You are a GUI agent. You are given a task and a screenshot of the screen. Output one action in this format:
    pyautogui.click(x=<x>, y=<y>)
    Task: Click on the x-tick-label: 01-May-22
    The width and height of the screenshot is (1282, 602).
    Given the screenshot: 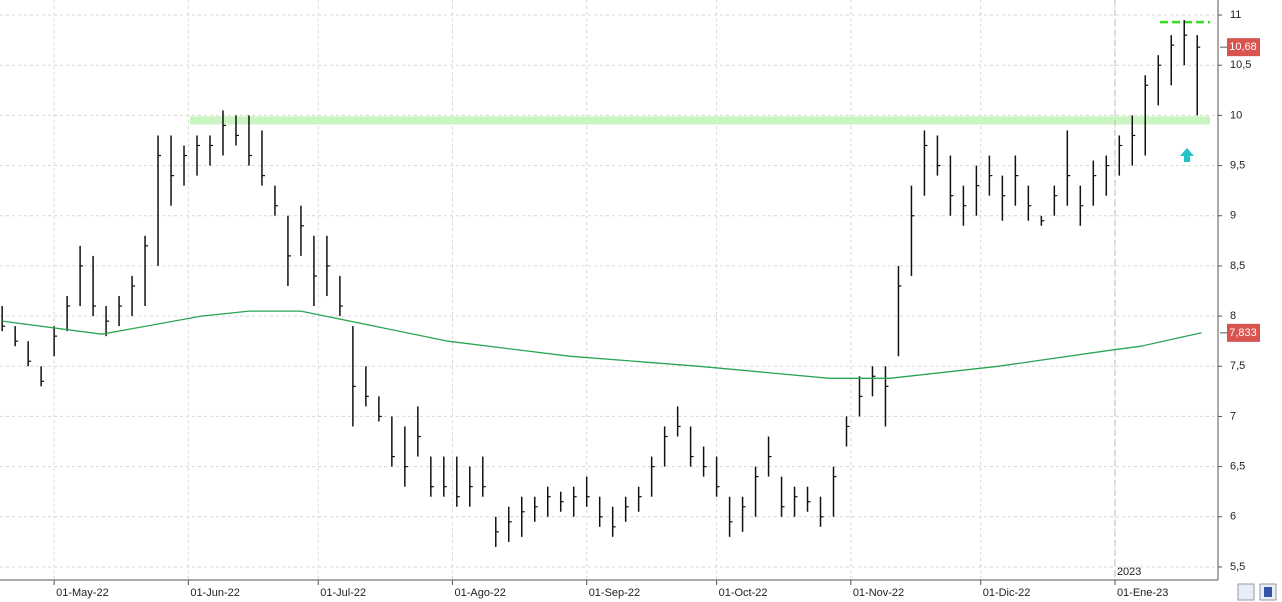 What is the action you would take?
    pyautogui.click(x=82, y=593)
    